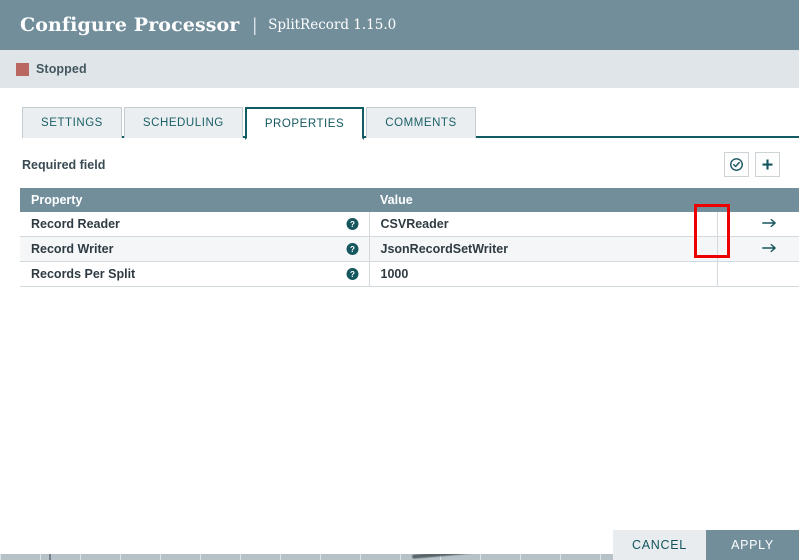 The width and height of the screenshot is (799, 560). I want to click on tab-properties: PROPERTIES, so click(304, 123).